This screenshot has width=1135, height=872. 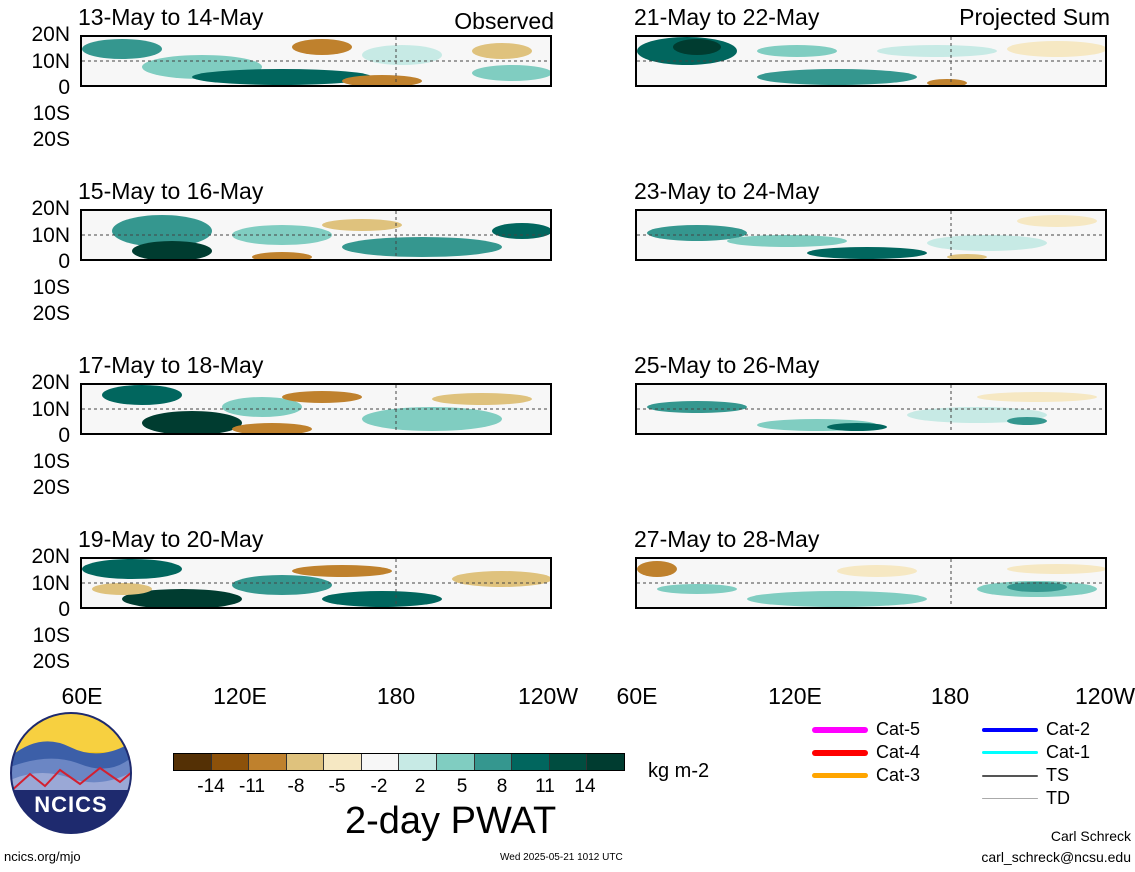 I want to click on panel-title: 15-May to 16-May, so click(x=171, y=191).